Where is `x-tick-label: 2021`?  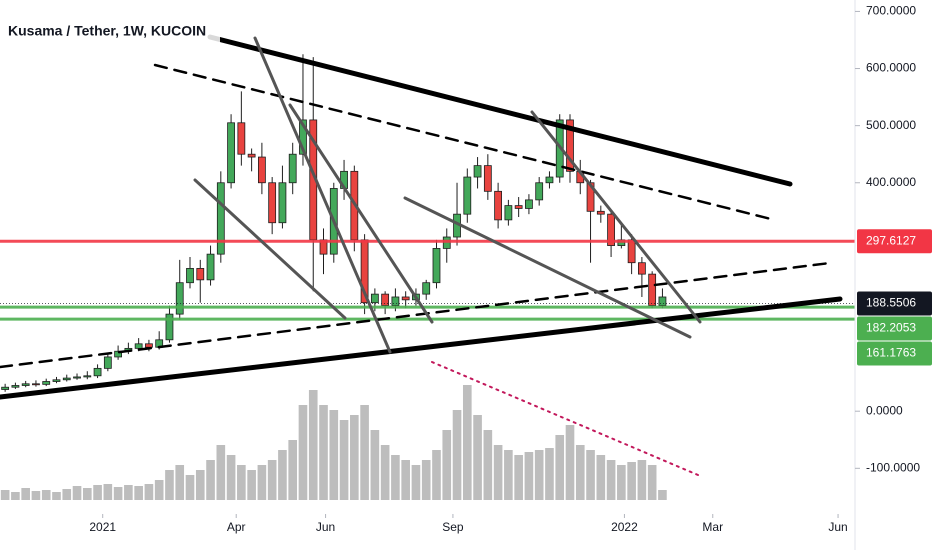
x-tick-label: 2021 is located at coordinates (102, 527).